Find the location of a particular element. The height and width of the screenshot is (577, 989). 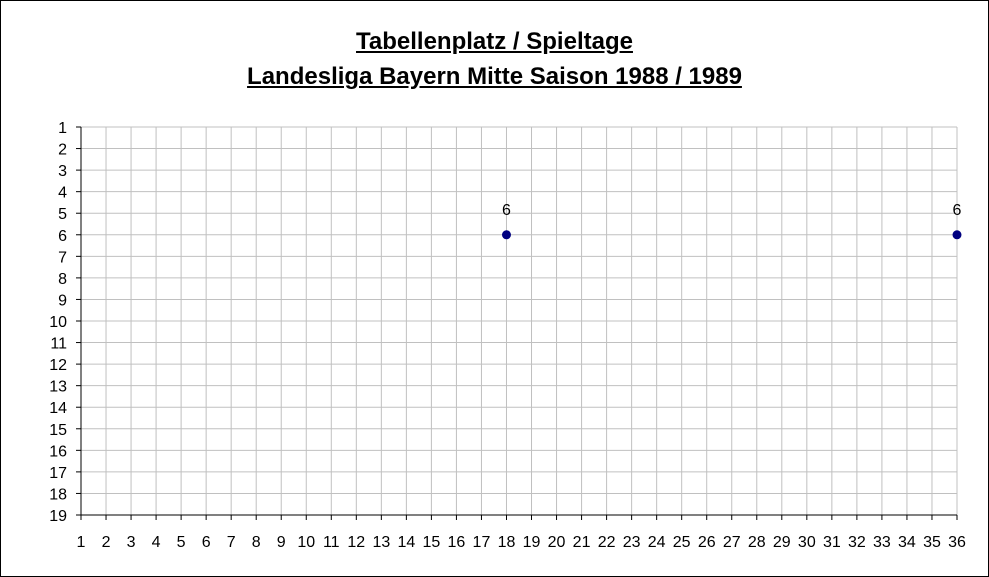

y-tick-label: 18 is located at coordinates (58, 494).